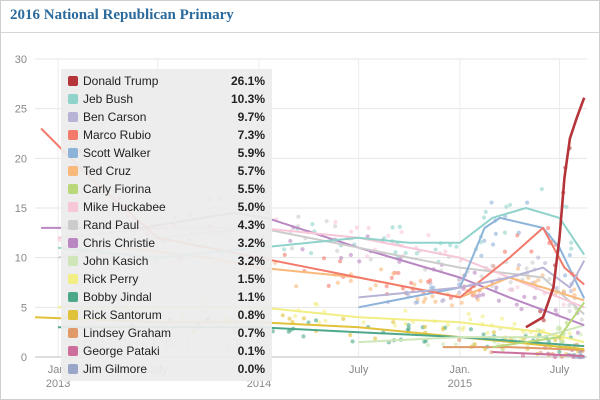 The height and width of the screenshot is (400, 600). What do you see at coordinates (251, 297) in the screenshot?
I see `legend-value: 1.1%` at bounding box center [251, 297].